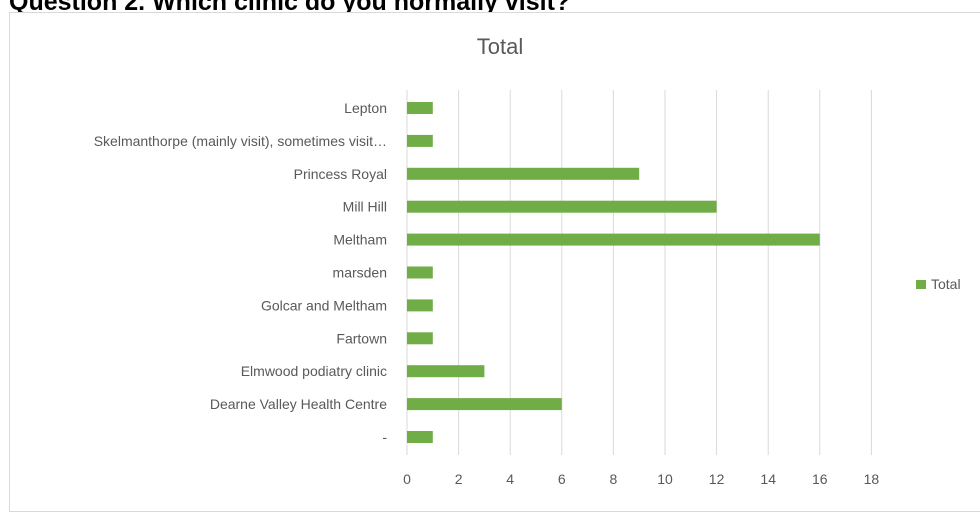  Describe the element at coordinates (717, 479) in the screenshot. I see `x-tick-label: 12` at that location.